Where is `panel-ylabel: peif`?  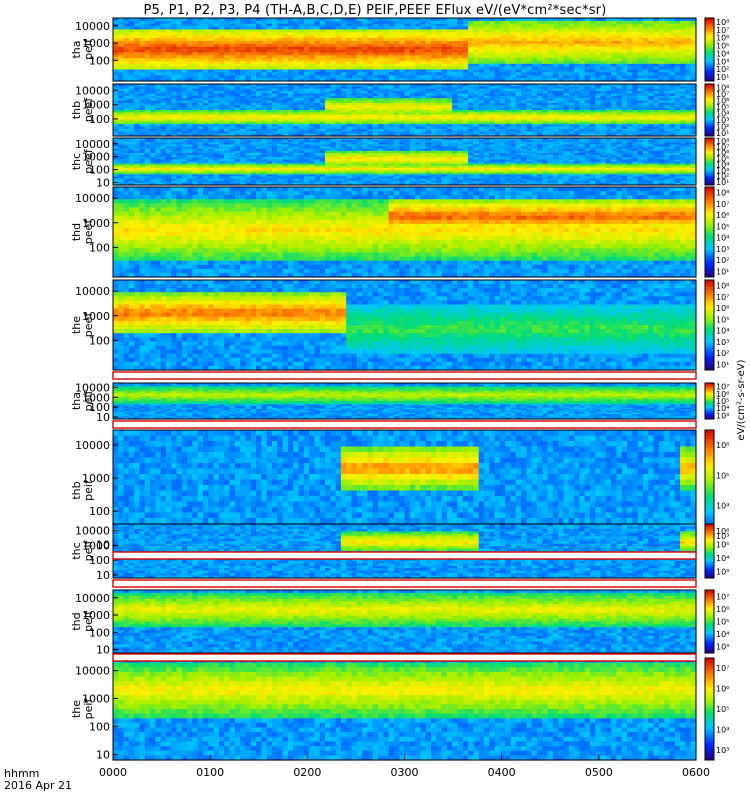 panel-ylabel: peif is located at coordinates (88, 49).